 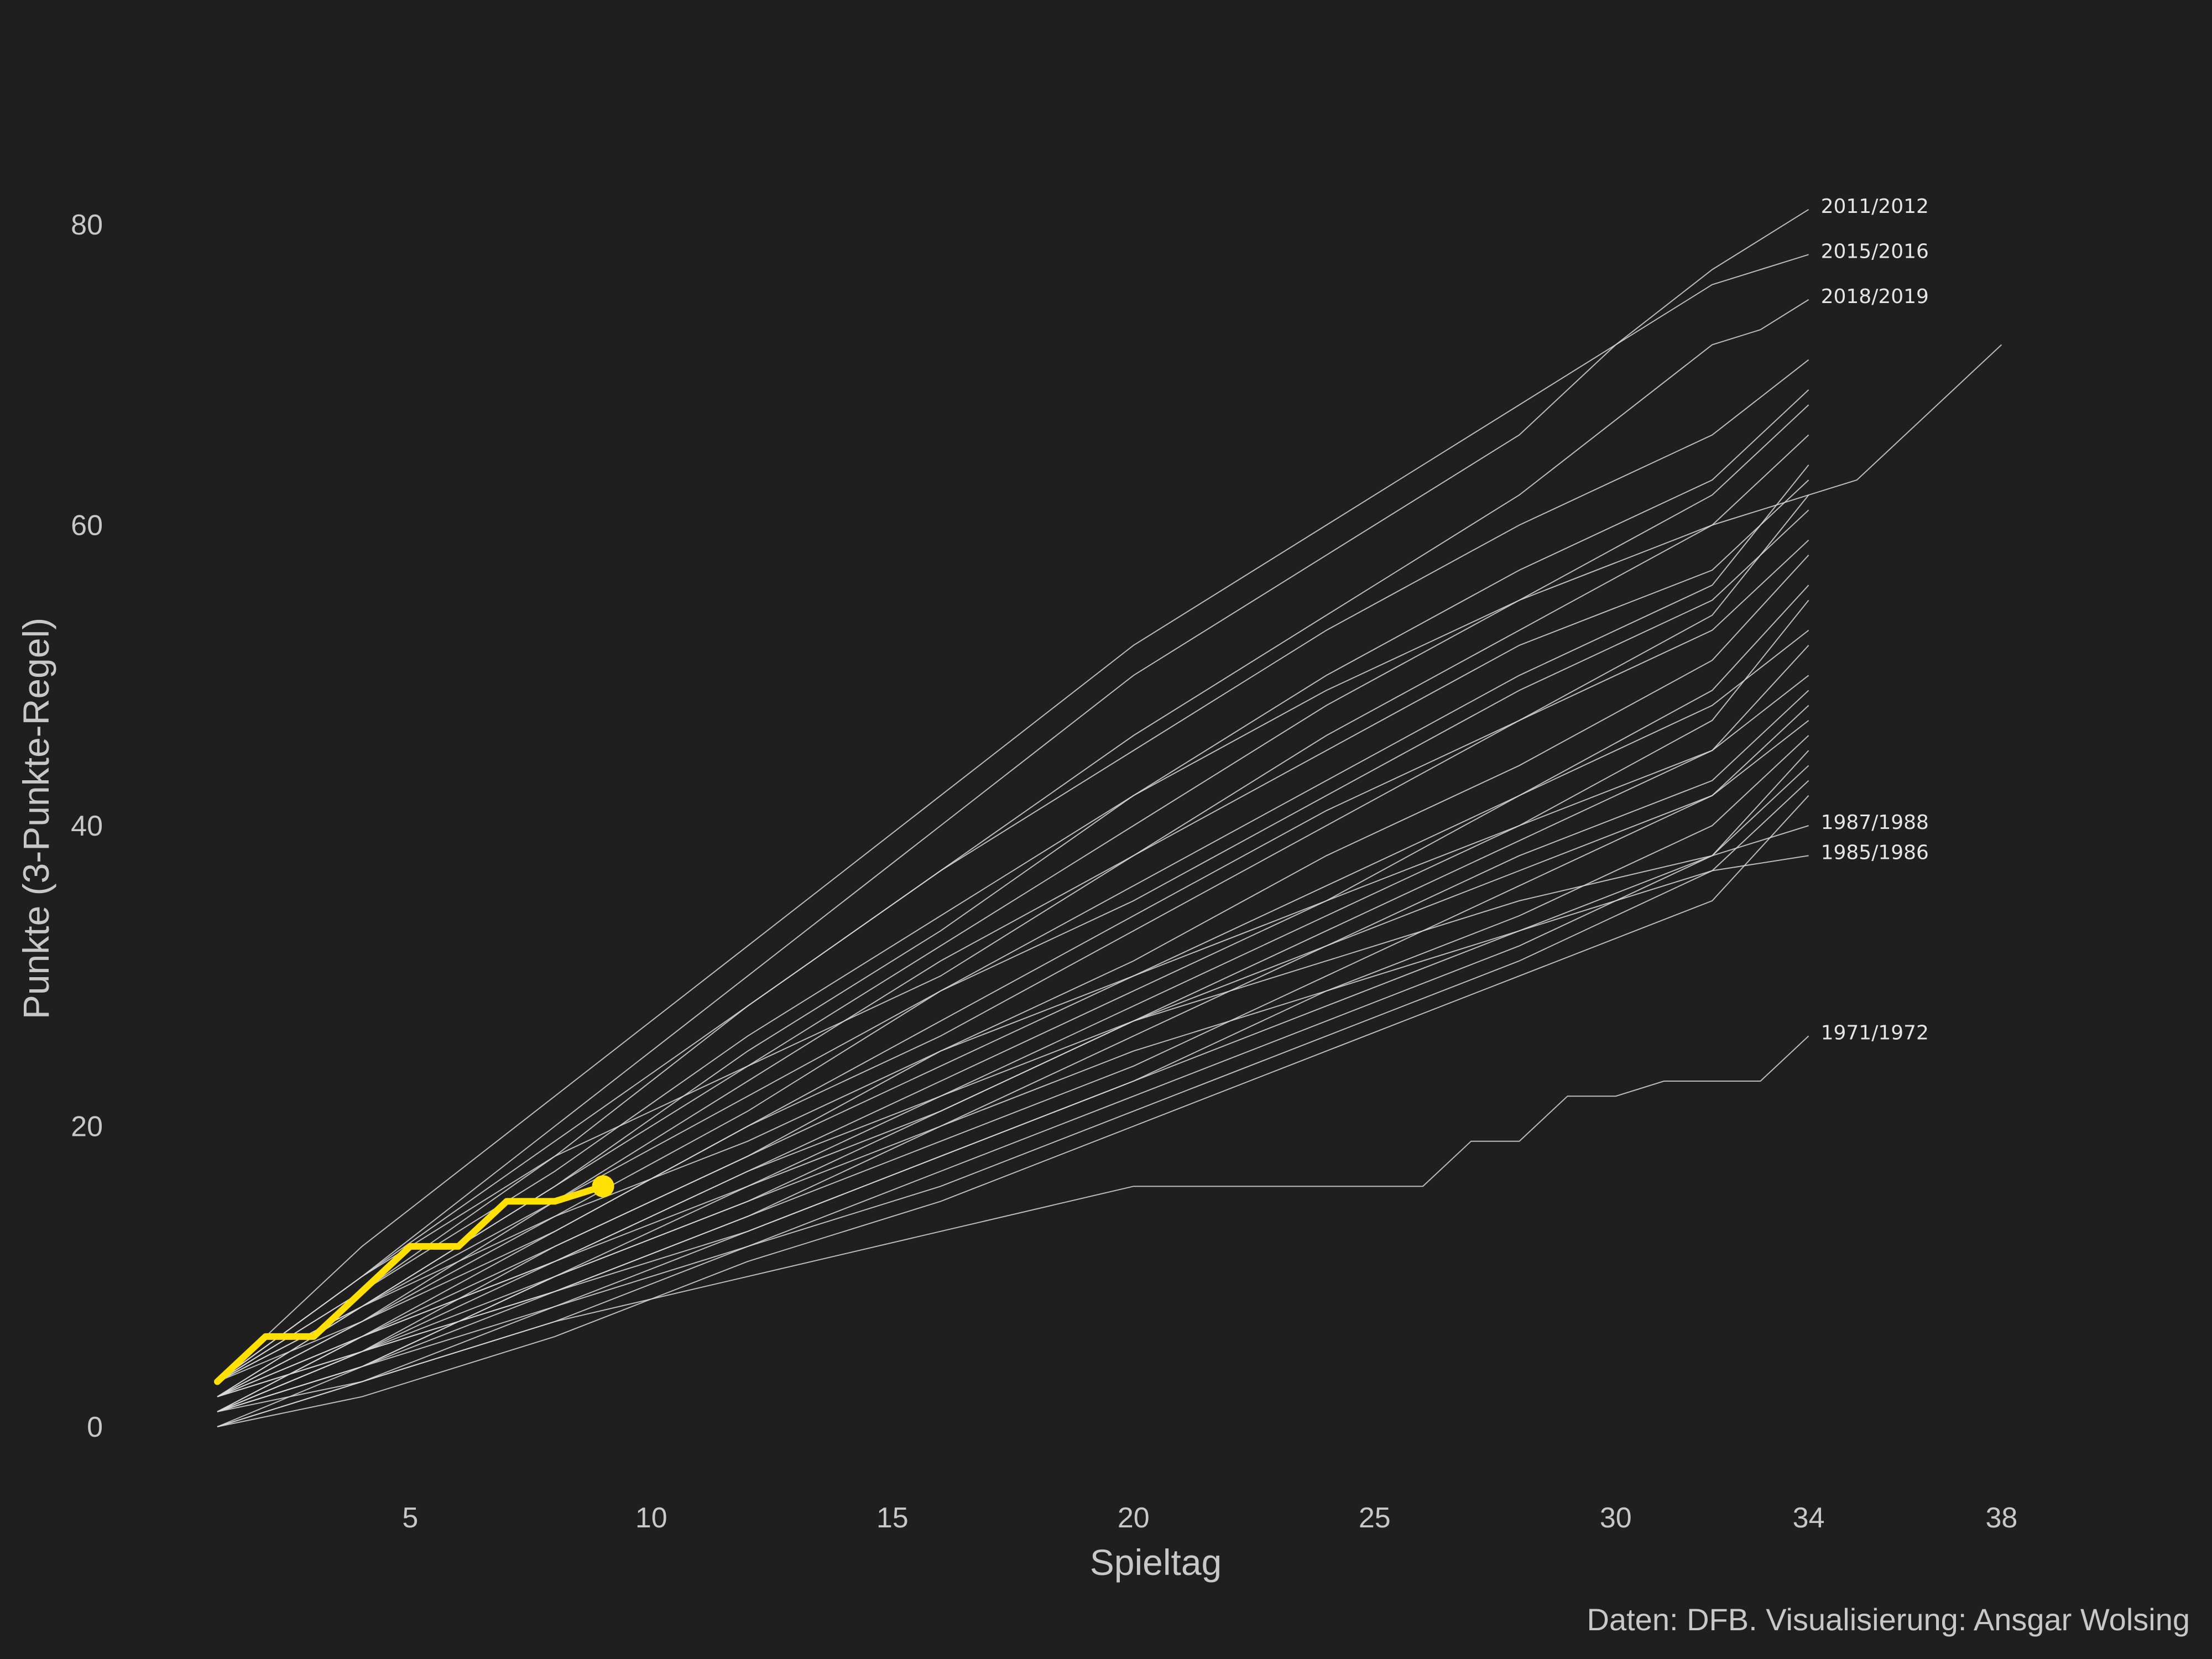 What do you see at coordinates (410, 1518) in the screenshot?
I see `x-tick-label: 5` at bounding box center [410, 1518].